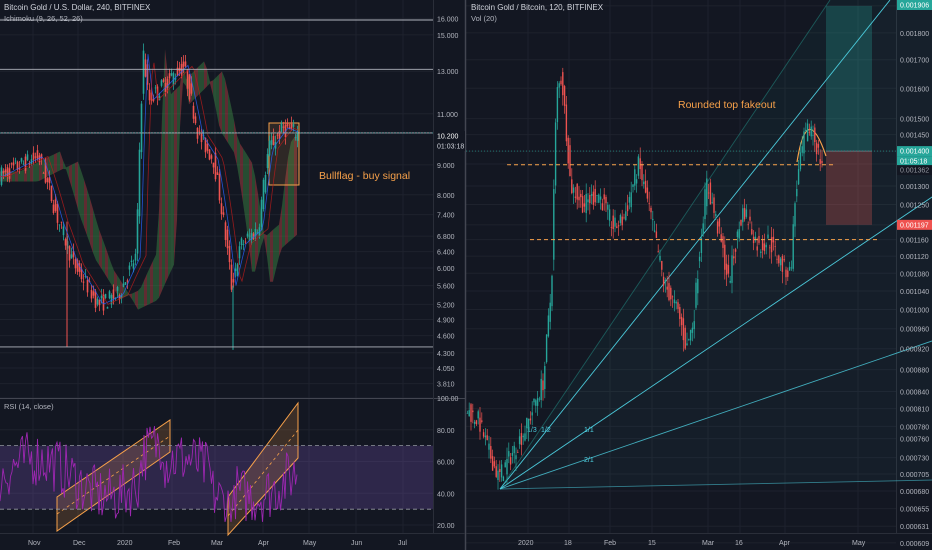 Image resolution: width=932 pixels, height=550 pixels. Describe the element at coordinates (708, 543) in the screenshot. I see `right-time-tick: Mar` at that location.